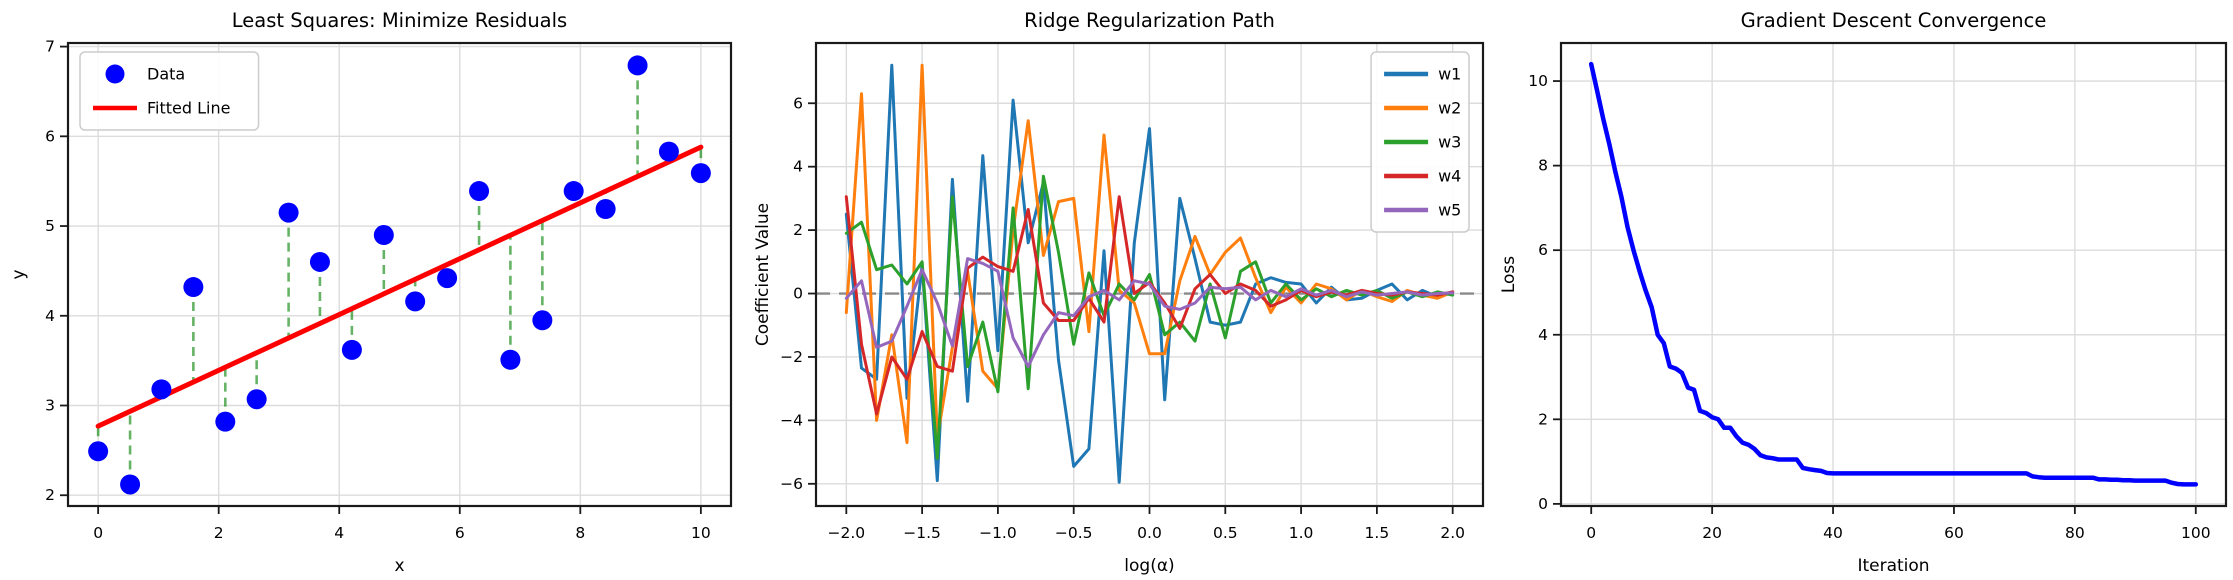 The width and height of the screenshot is (2233, 580). What do you see at coordinates (1449, 142) in the screenshot?
I see `legend-label: w3` at bounding box center [1449, 142].